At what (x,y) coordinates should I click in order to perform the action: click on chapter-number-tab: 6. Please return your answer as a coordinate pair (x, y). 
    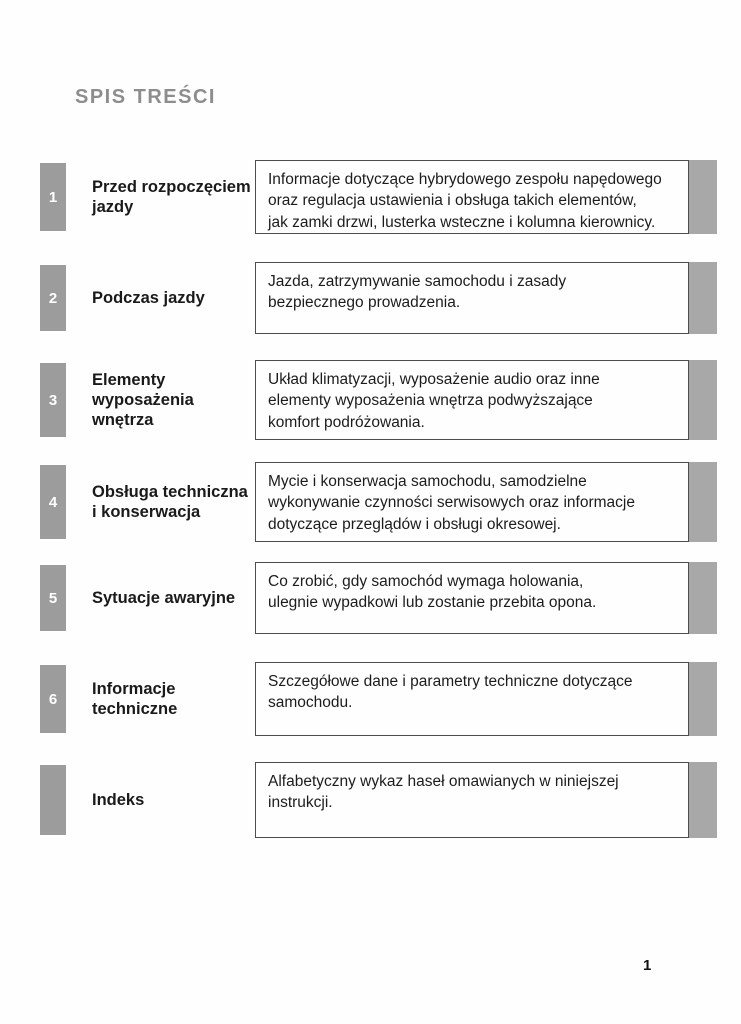
    Looking at the image, I should click on (53, 699).